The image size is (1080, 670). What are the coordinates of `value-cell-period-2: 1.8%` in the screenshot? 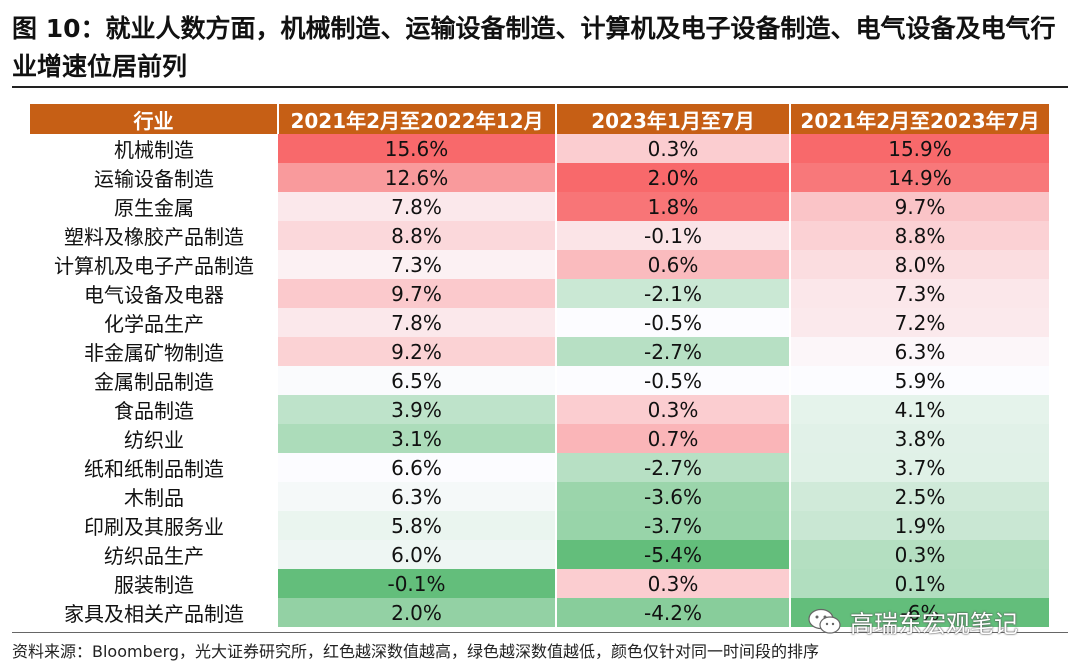 It's located at (673, 206).